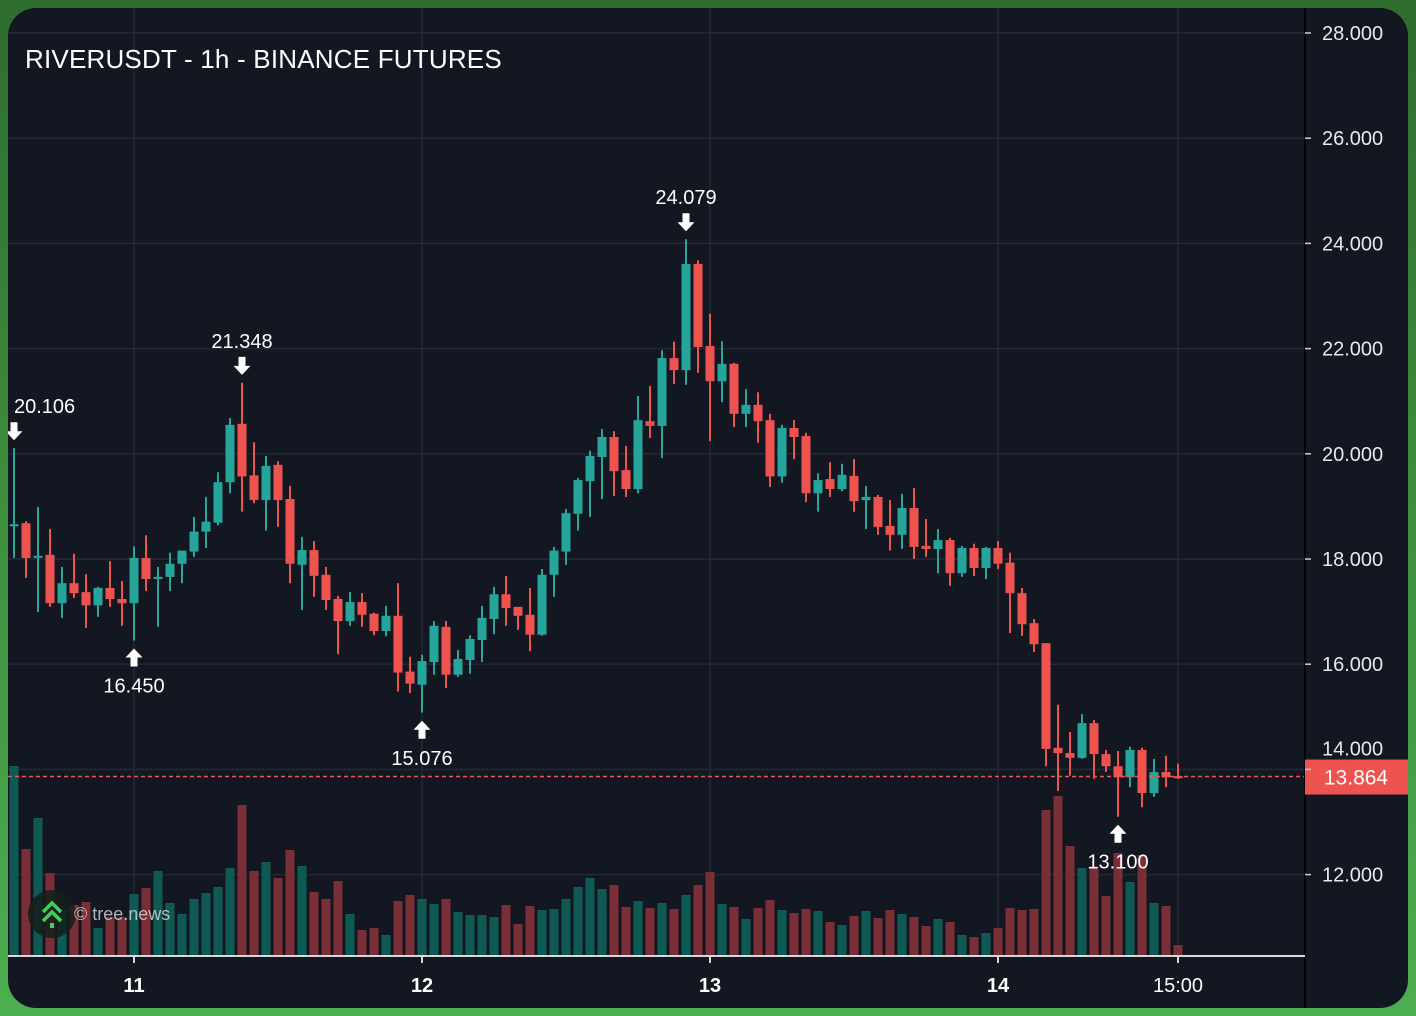 This screenshot has height=1016, width=1416. I want to click on x-tick-label: 14, so click(998, 986).